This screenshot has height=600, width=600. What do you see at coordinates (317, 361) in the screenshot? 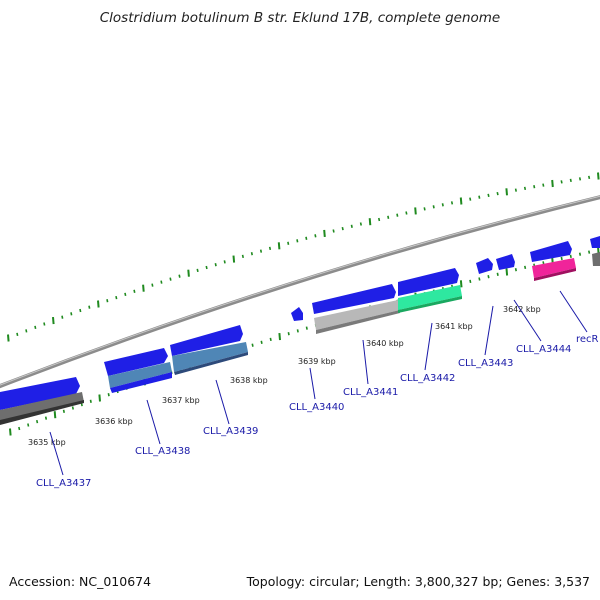
I see `kbp-label: 3639 kbp` at bounding box center [317, 361].